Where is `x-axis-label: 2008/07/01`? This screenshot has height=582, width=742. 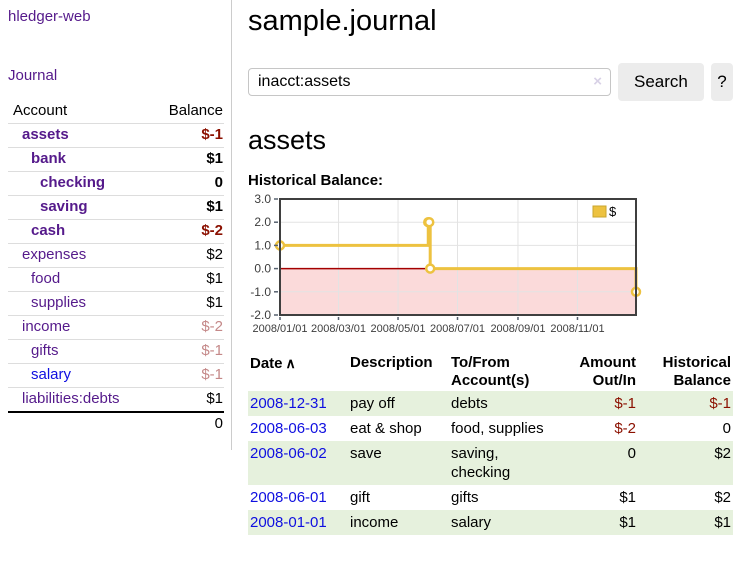 x-axis-label: 2008/07/01 is located at coordinates (457, 328).